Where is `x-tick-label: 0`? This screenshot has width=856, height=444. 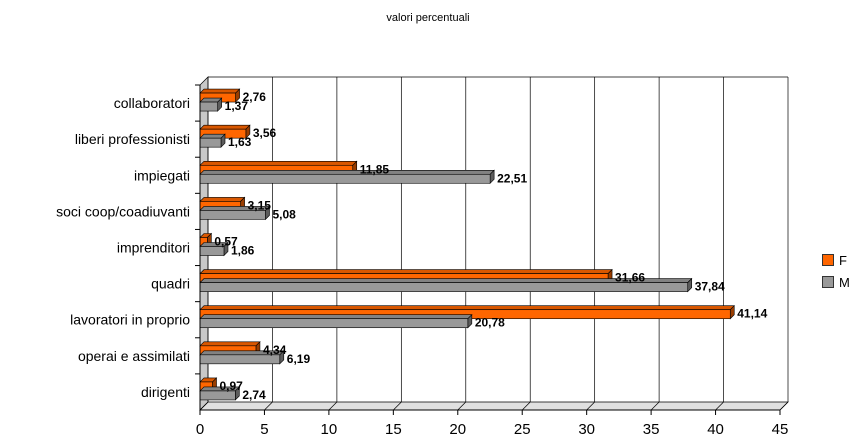 x-tick-label: 0 is located at coordinates (200, 429).